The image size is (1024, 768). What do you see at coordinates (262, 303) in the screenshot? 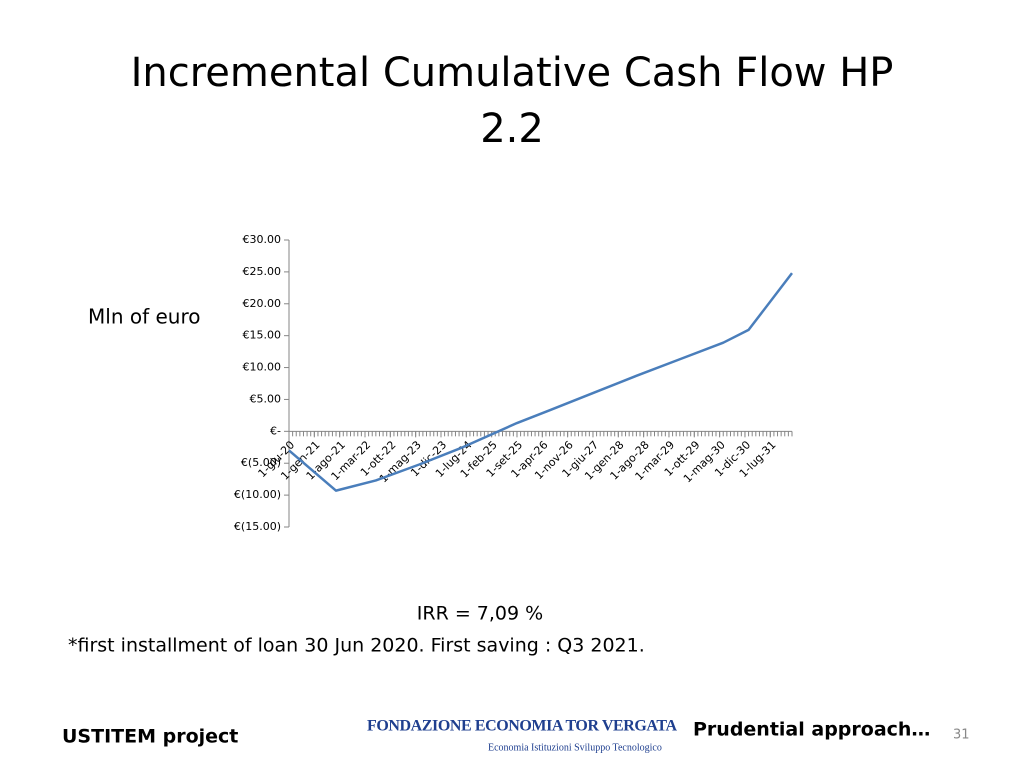
I see `y-tick-label: €20.00` at bounding box center [262, 303].